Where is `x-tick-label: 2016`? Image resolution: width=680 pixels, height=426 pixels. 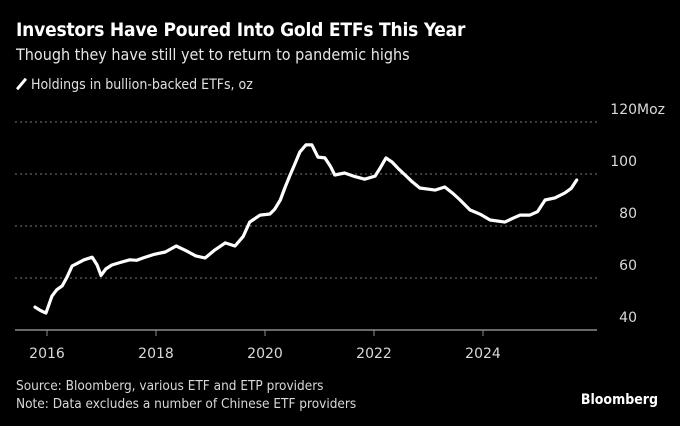
x-tick-label: 2016 is located at coordinates (47, 354).